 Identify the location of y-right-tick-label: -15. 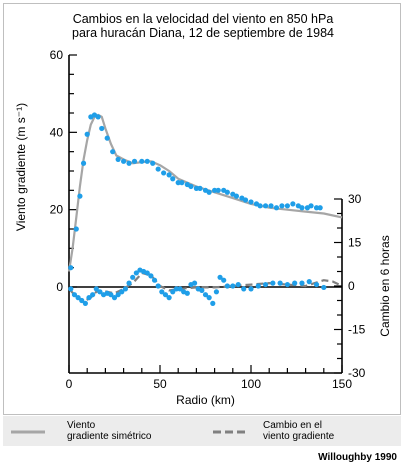
(357, 330).